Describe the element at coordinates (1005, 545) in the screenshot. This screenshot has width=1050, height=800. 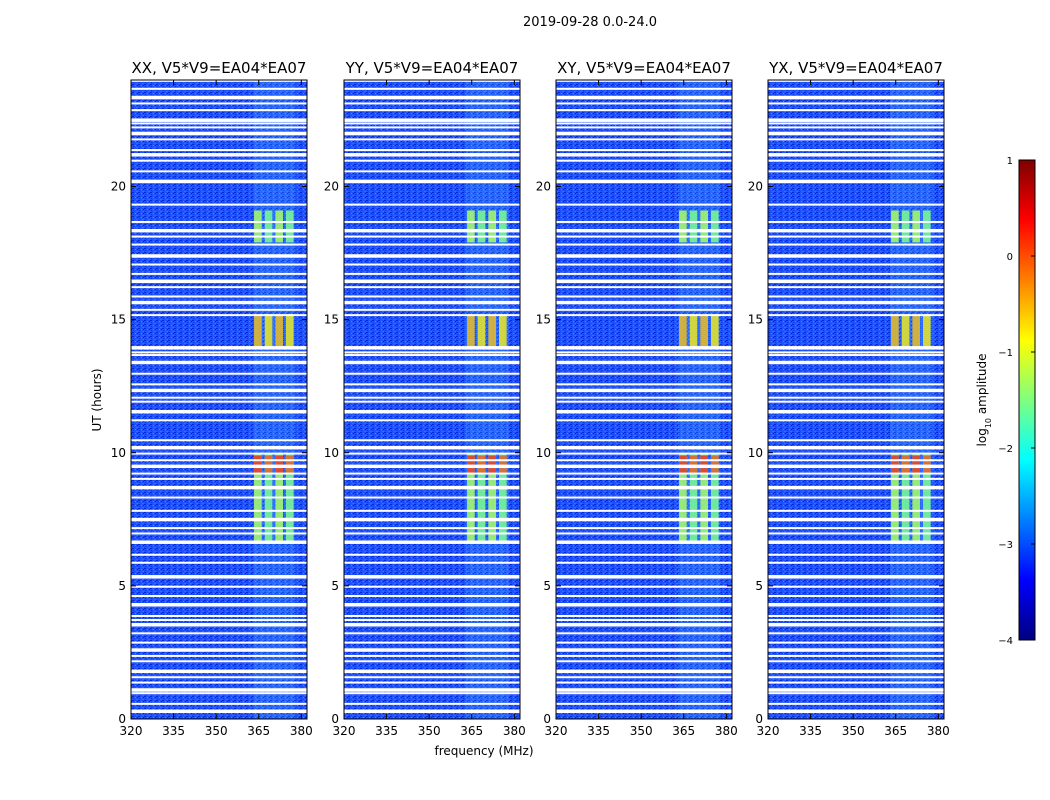
I see `colorbar-tick-label: −3` at that location.